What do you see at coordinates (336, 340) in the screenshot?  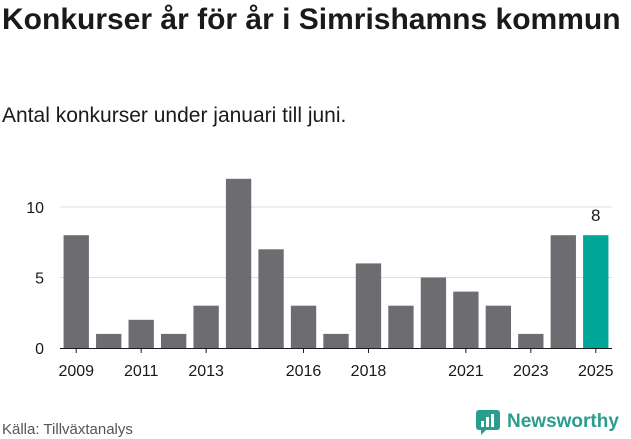 I see `bar-2017` at bounding box center [336, 340].